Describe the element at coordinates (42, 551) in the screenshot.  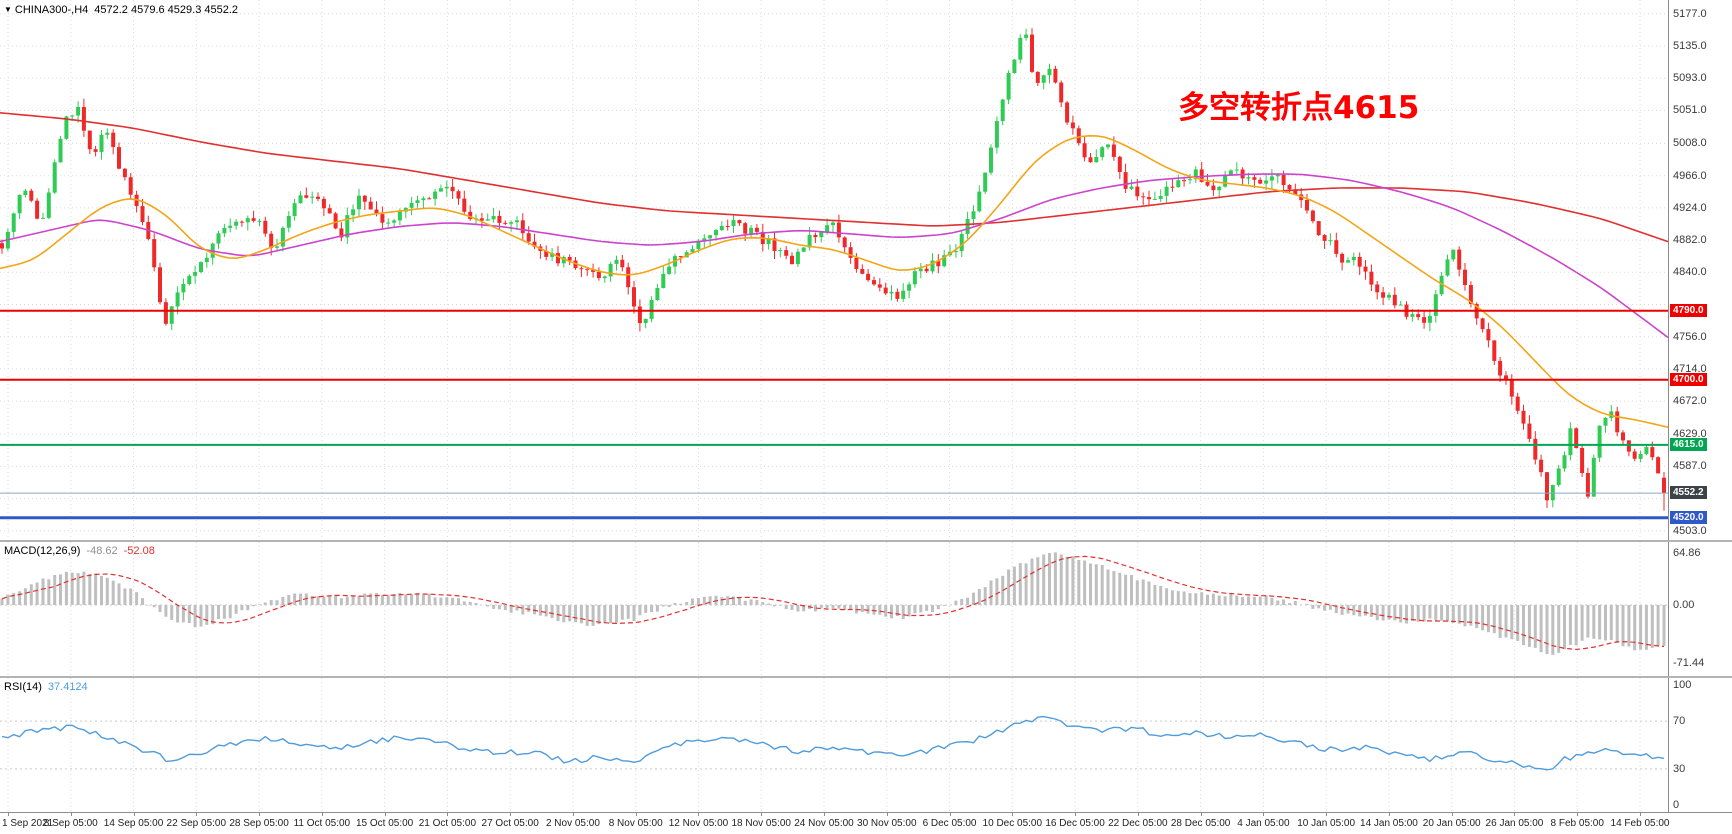
I see `macd-name: MACD(12,26,9)` at that location.